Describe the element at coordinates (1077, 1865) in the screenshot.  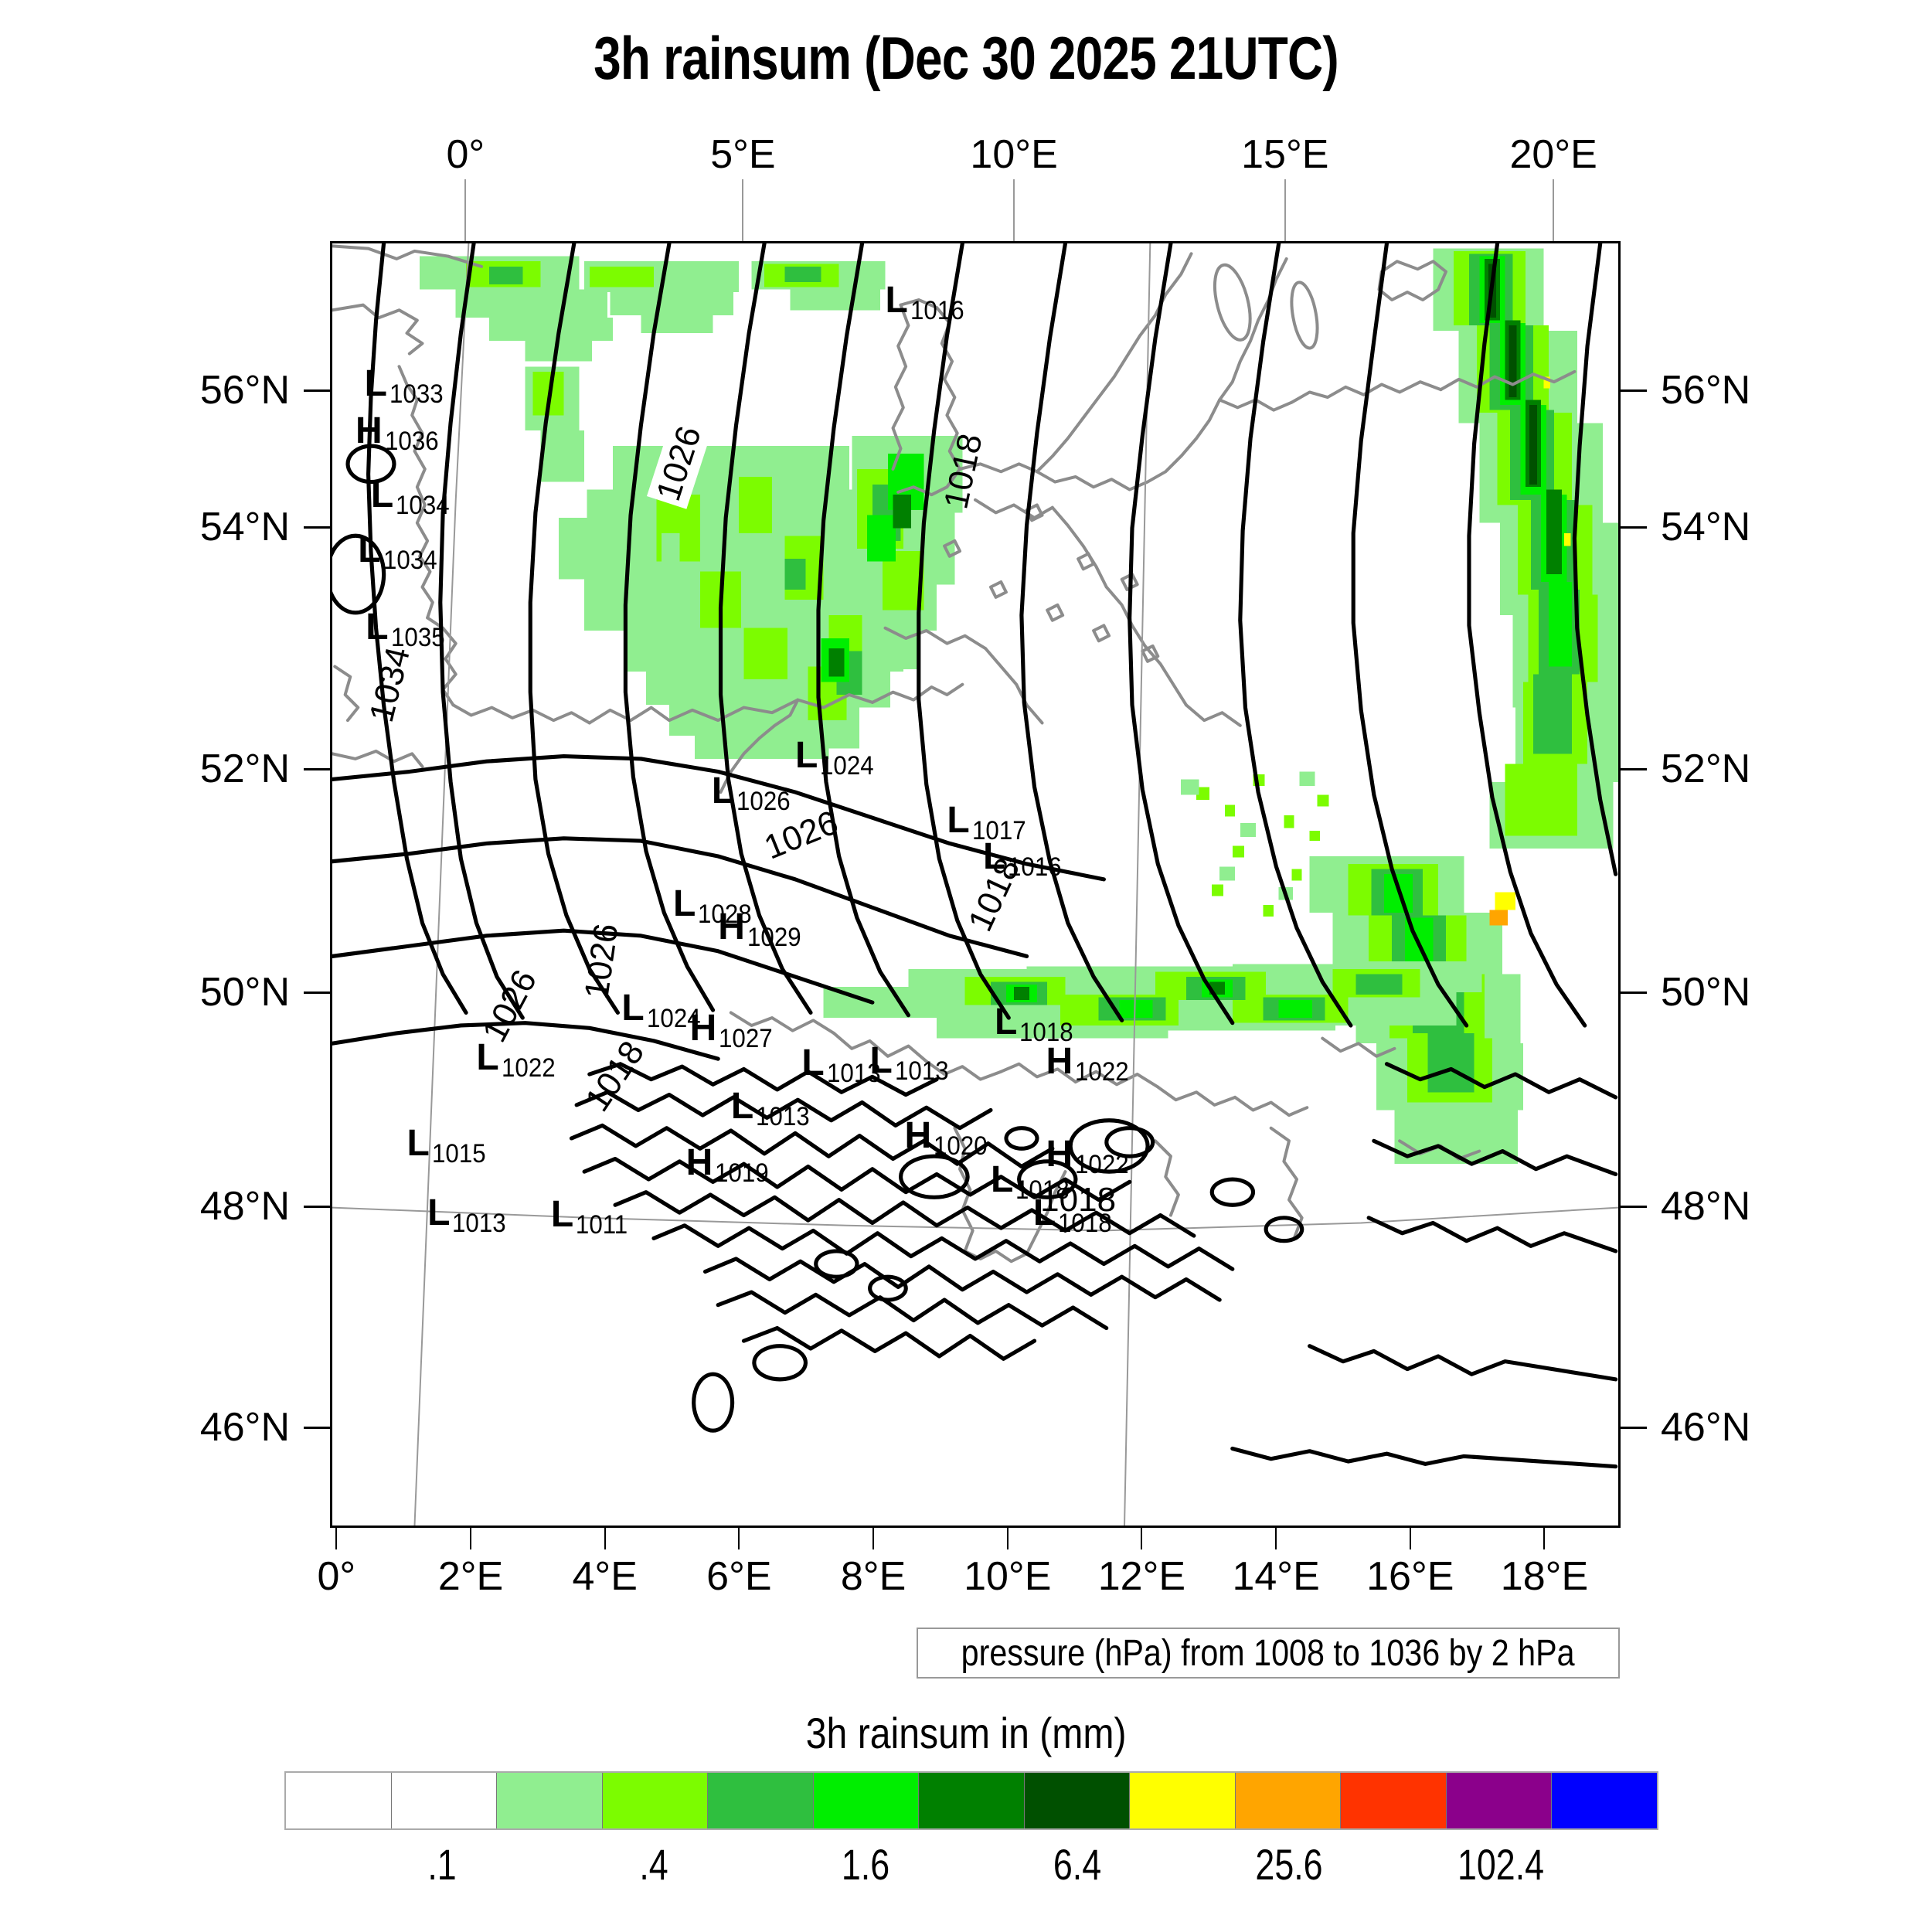
I see `colorbar-tick-6.4: 6.4` at that location.